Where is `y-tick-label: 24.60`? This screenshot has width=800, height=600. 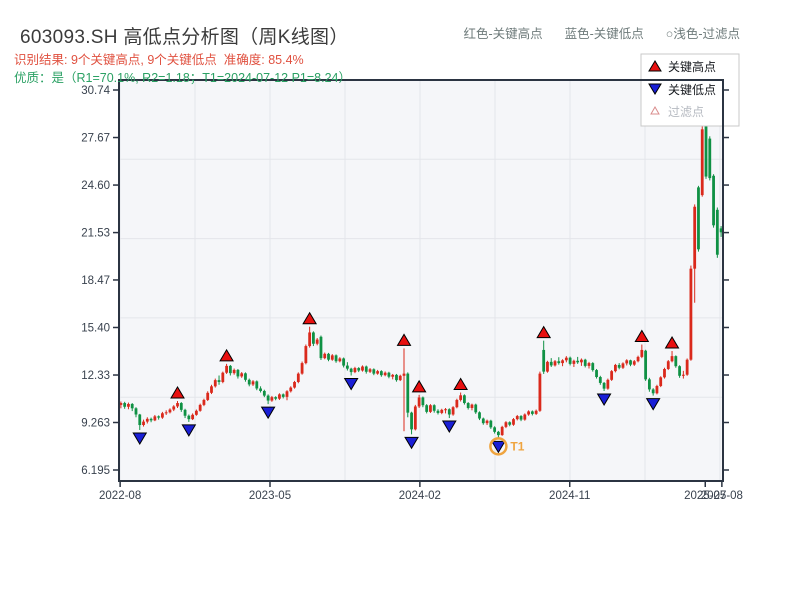 y-tick-label: 24.60 is located at coordinates (95, 186).